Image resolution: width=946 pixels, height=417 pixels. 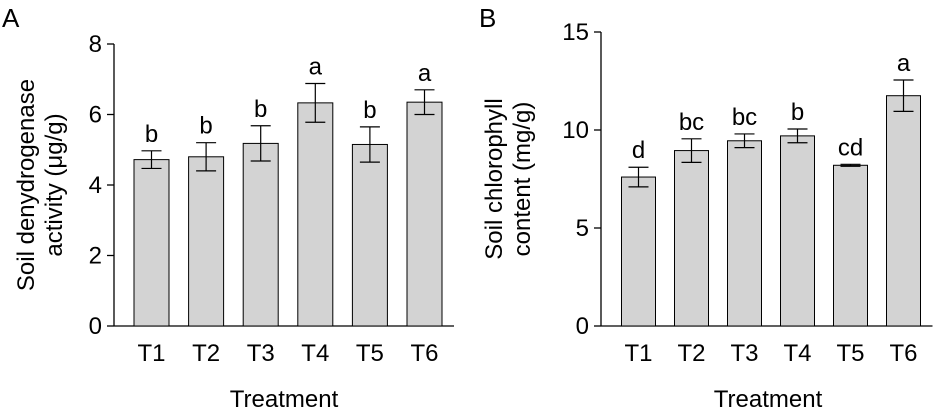 What do you see at coordinates (11, 18) in the screenshot?
I see `panel-label: A` at bounding box center [11, 18].